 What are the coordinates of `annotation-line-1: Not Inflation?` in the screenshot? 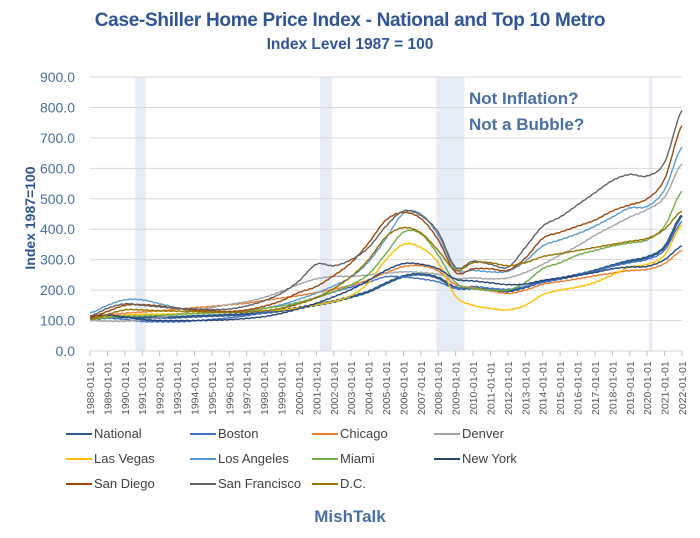 It's located at (524, 98).